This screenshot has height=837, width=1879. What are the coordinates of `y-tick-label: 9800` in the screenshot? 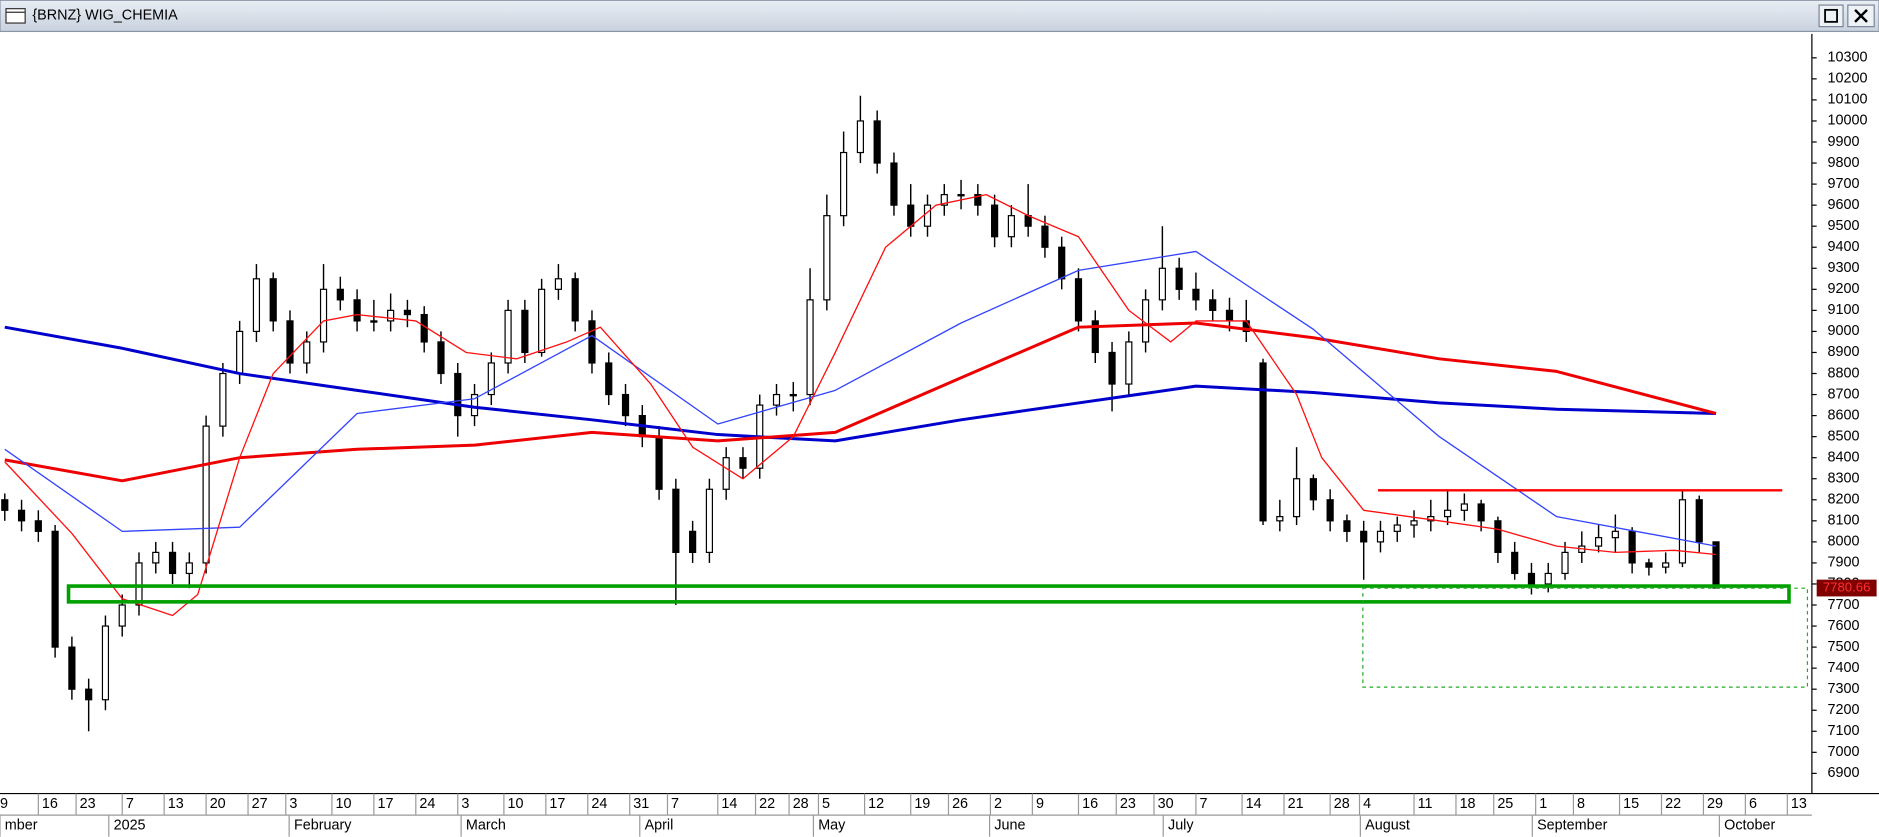 It's located at (1843, 163).